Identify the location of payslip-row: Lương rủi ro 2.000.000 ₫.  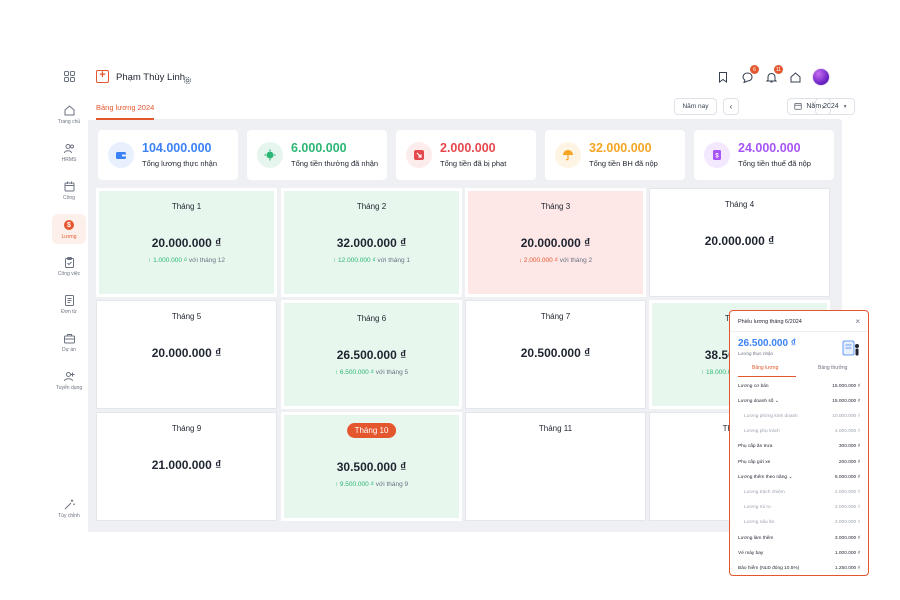
(802, 508).